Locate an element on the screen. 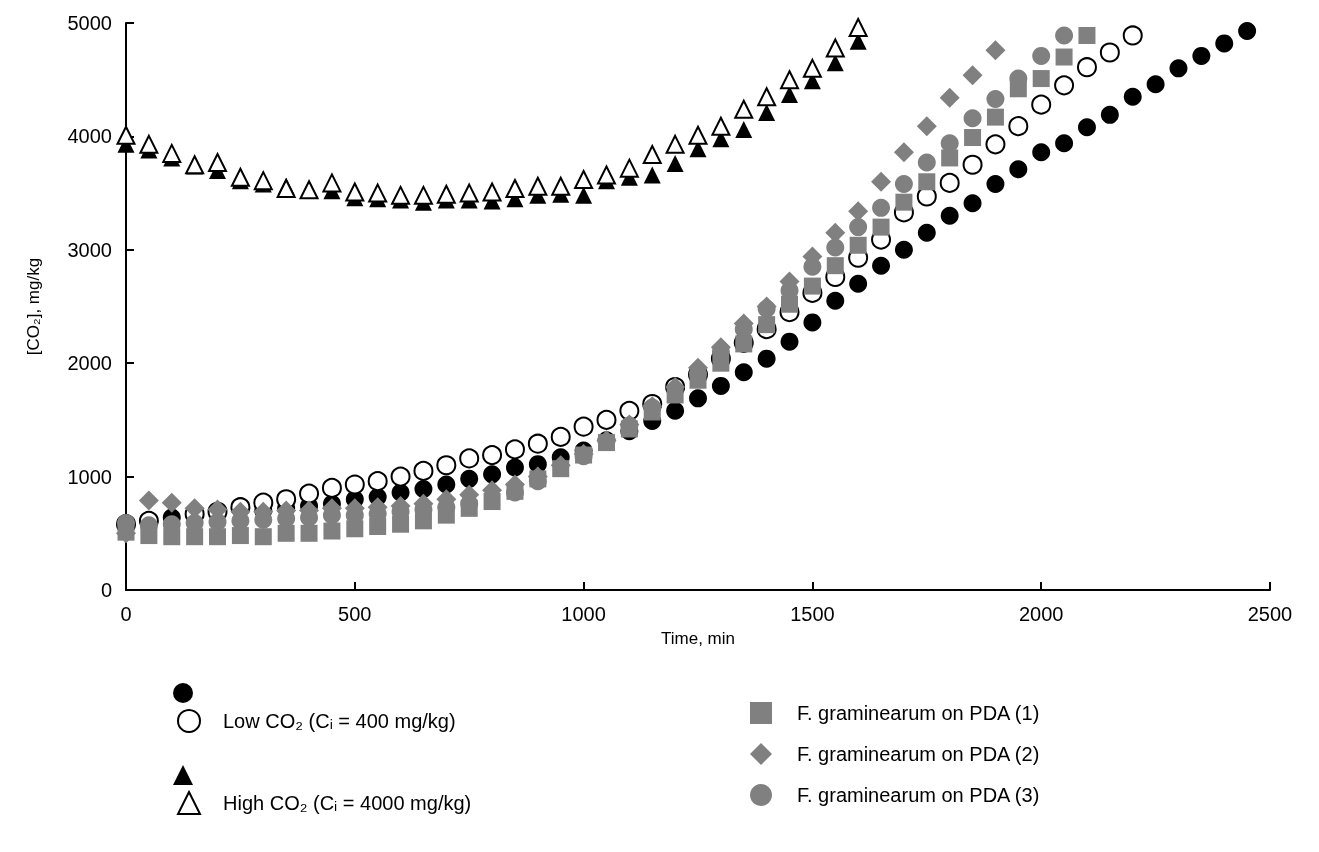  y-tick-label: 5000 is located at coordinates (89, 23).